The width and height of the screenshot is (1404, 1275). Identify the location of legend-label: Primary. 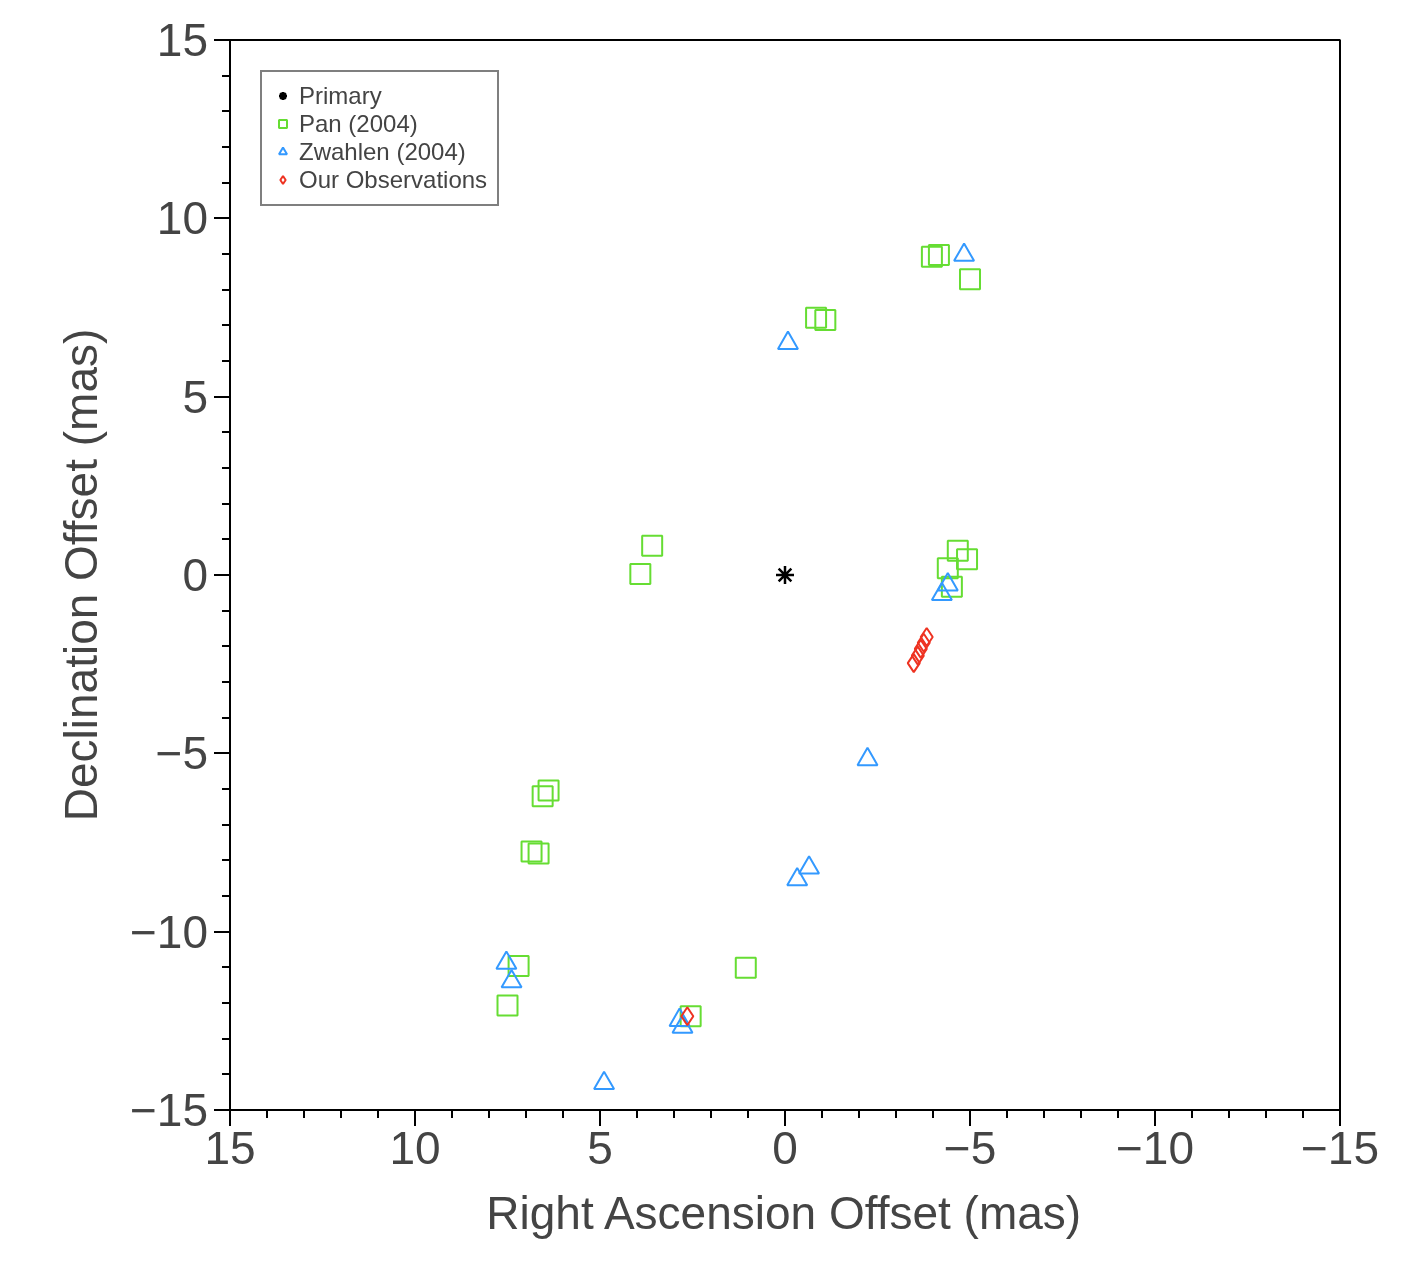
(340, 96).